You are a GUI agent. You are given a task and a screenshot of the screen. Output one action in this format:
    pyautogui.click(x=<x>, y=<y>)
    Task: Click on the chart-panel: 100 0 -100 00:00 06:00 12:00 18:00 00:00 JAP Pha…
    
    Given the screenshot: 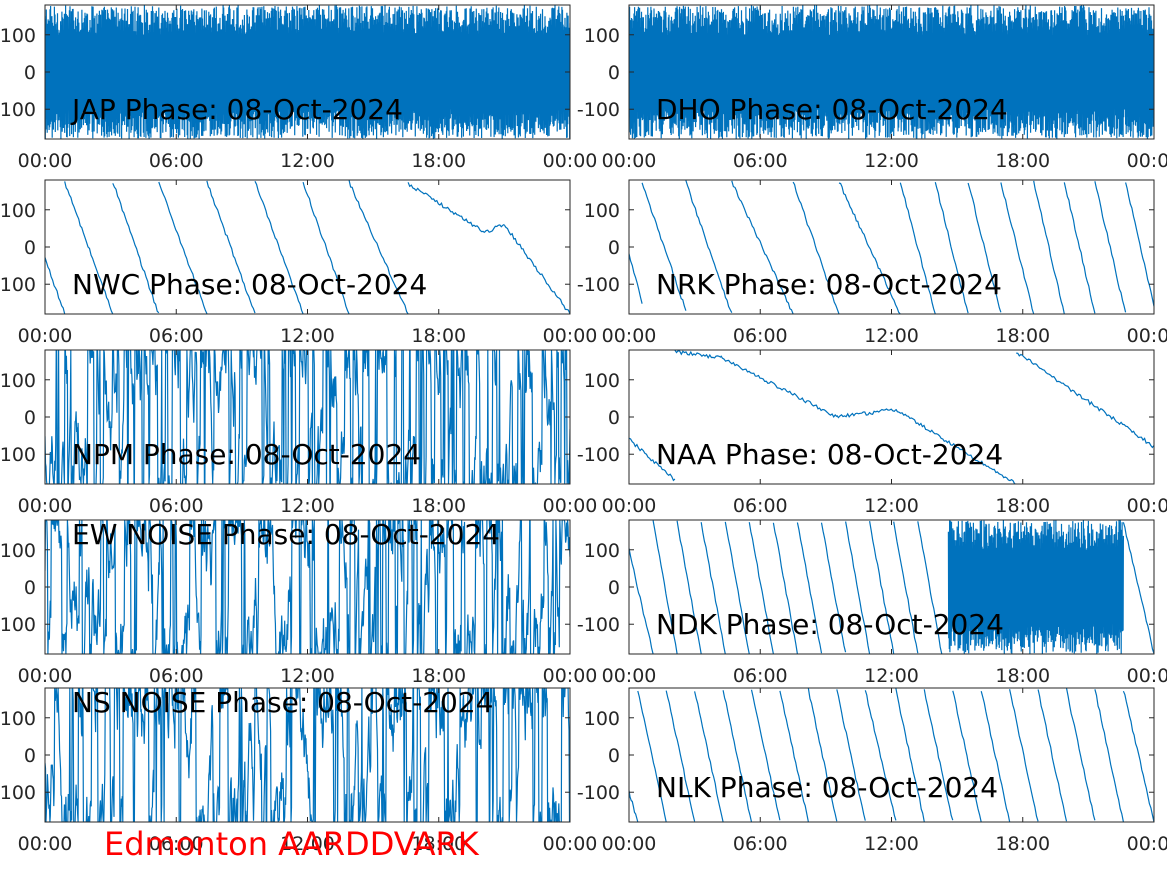 What is the action you would take?
    pyautogui.click(x=299, y=88)
    